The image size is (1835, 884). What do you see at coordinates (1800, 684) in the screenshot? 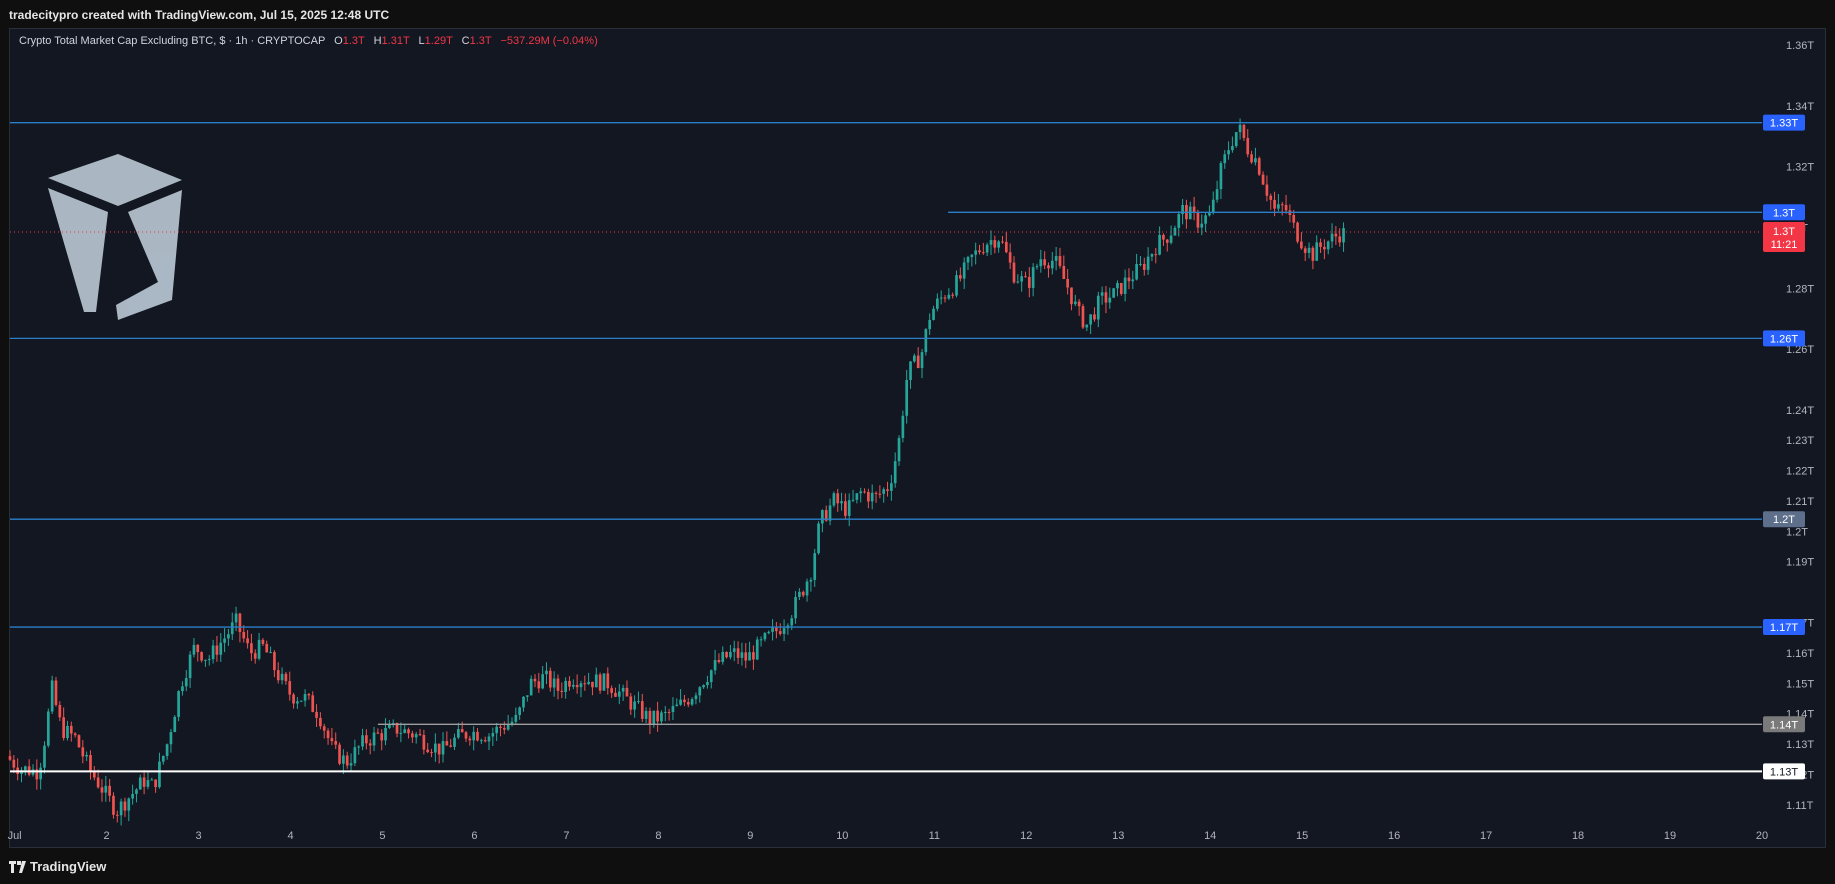
I see `y-tick-label: 1.15T` at bounding box center [1800, 684].